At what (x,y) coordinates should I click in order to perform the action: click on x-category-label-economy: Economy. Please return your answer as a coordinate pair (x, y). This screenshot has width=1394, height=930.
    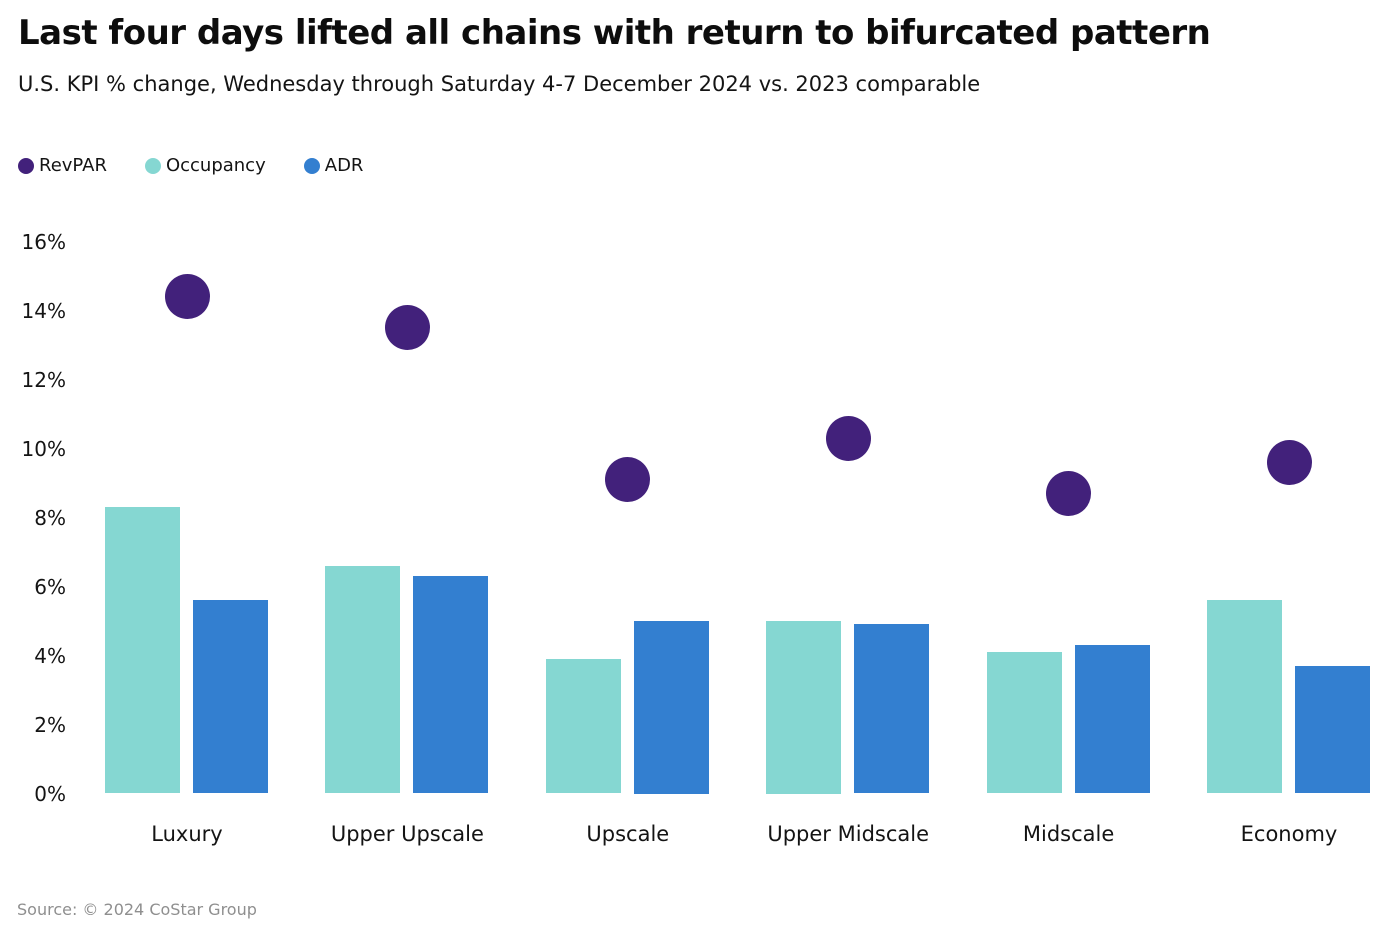
    Looking at the image, I should click on (1289, 834).